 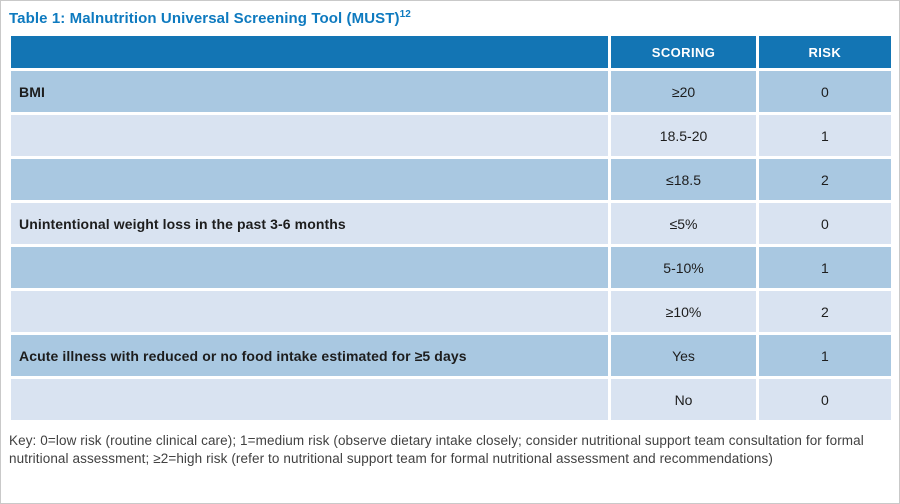 I want to click on scoring-cell: ≤5%, so click(x=683, y=223).